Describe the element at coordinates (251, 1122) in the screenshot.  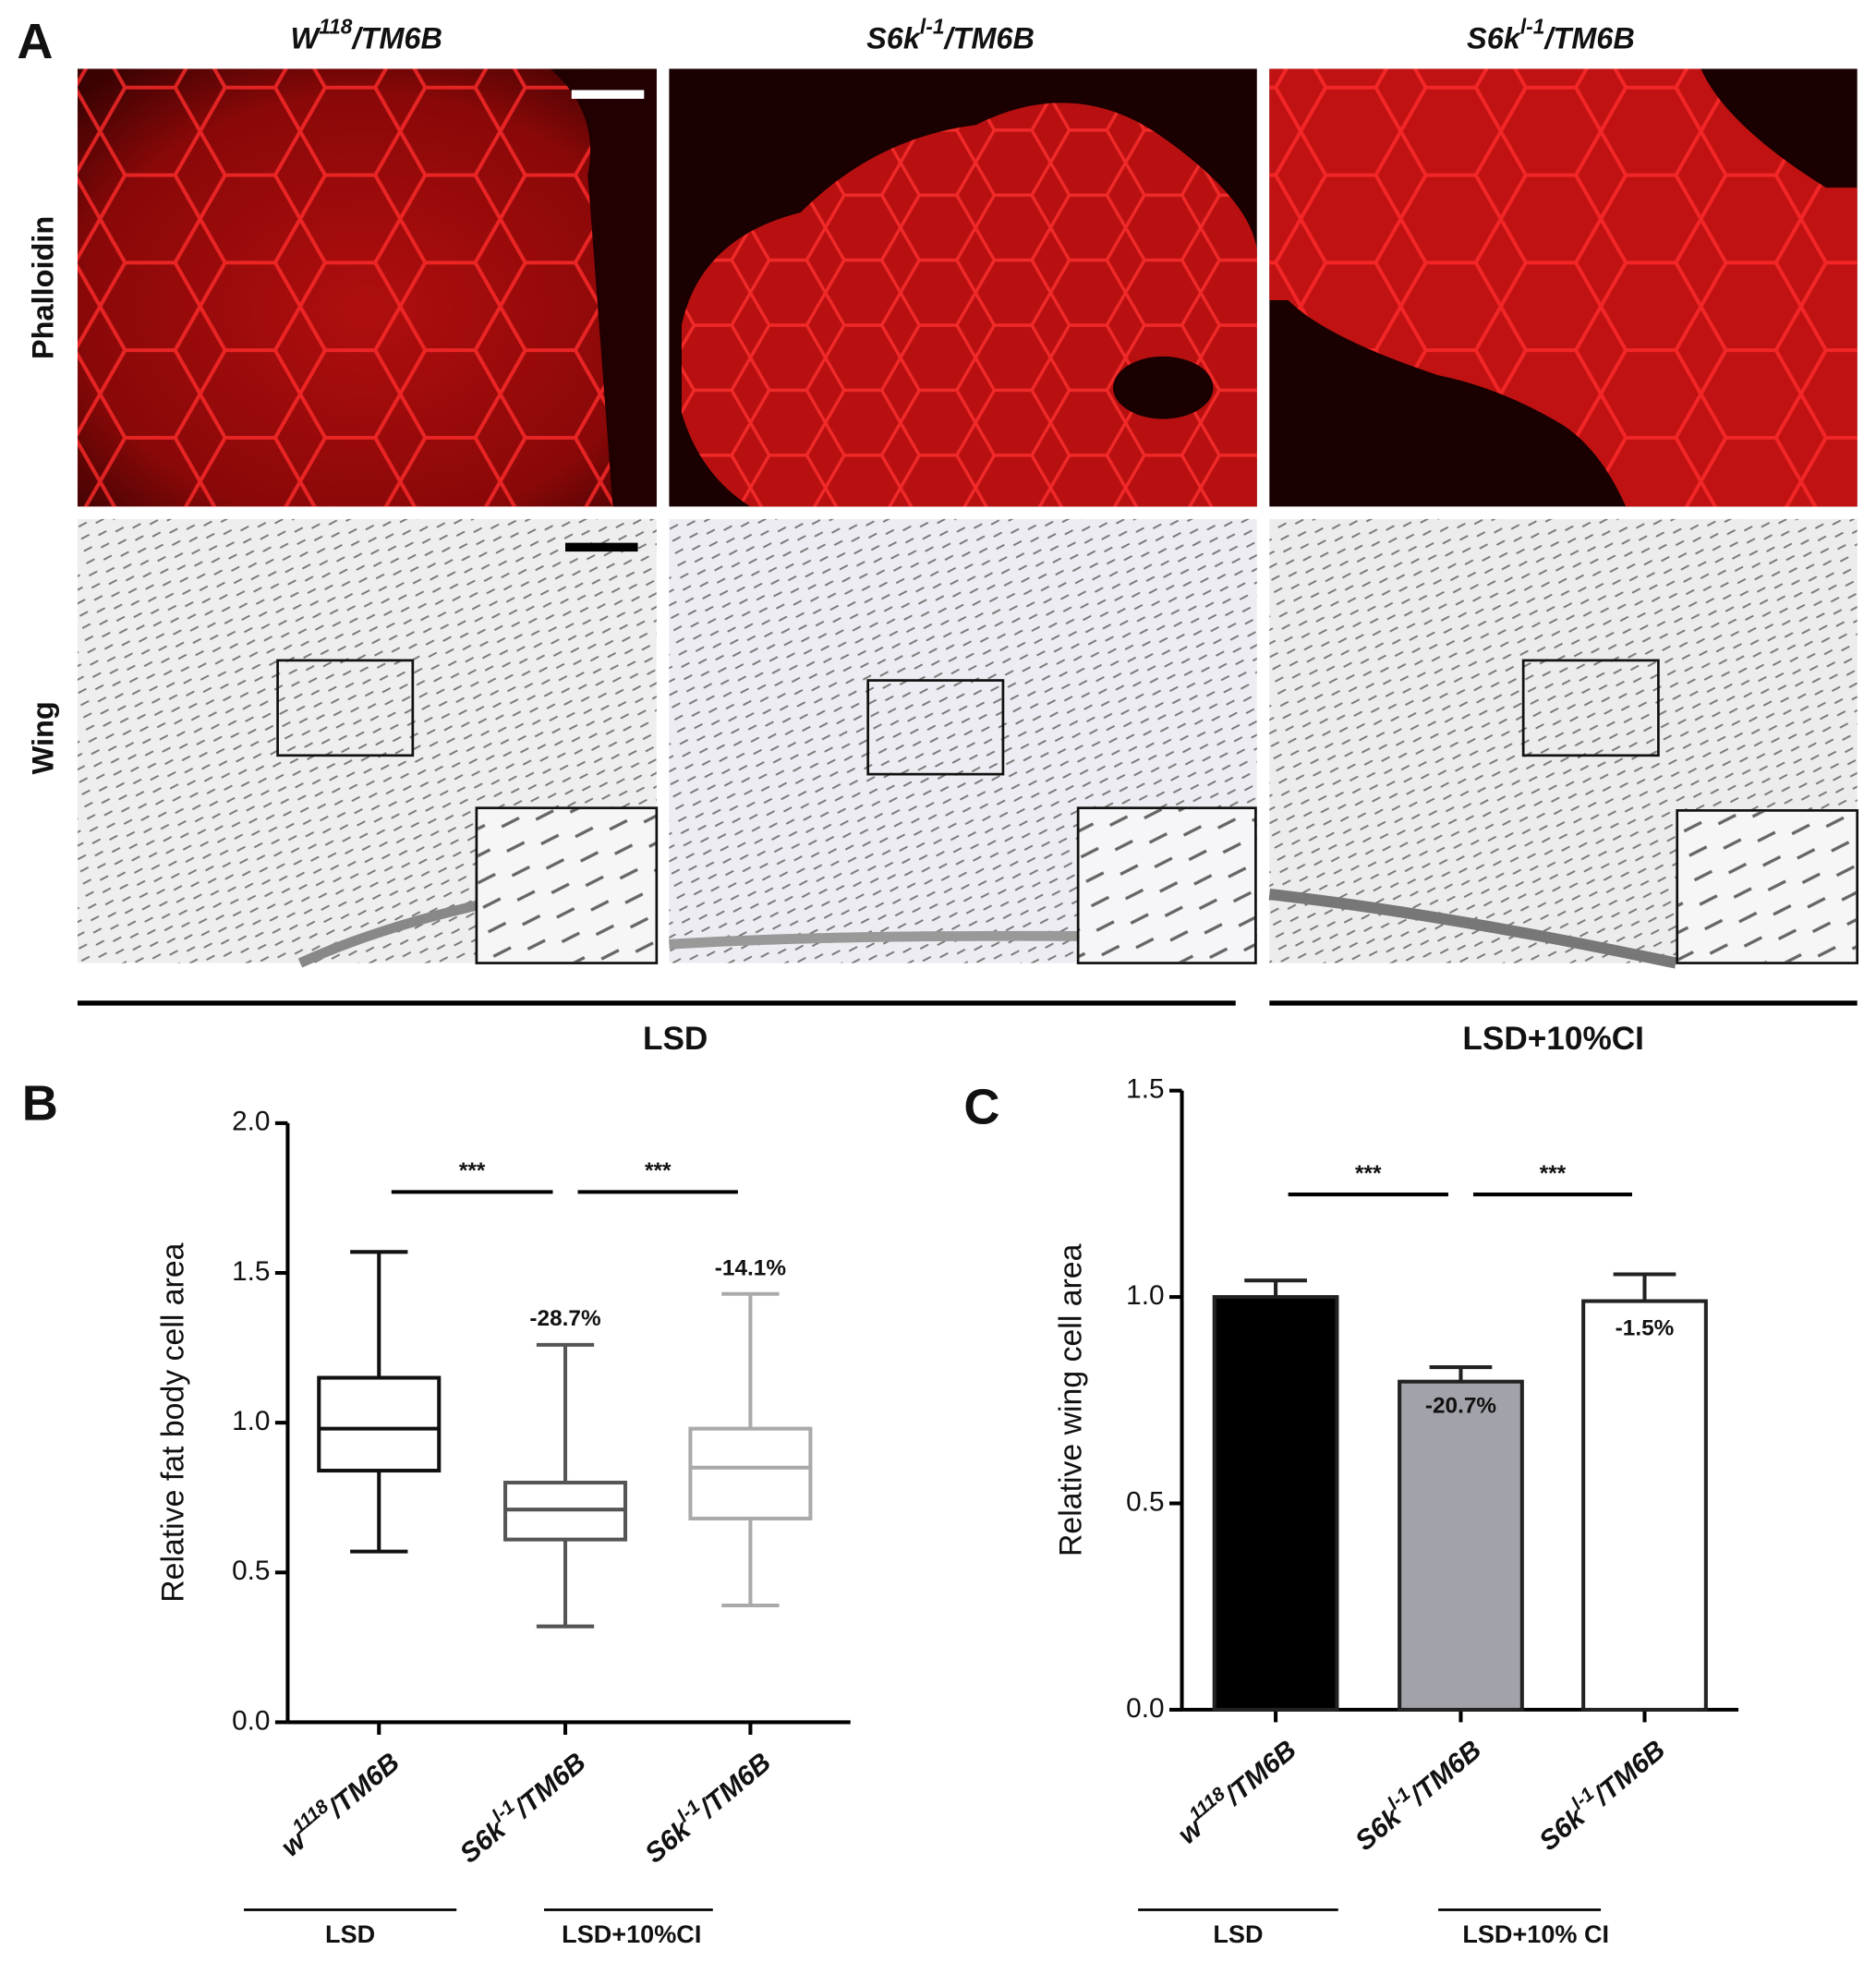
I see `y-tick-label: 2.0` at that location.